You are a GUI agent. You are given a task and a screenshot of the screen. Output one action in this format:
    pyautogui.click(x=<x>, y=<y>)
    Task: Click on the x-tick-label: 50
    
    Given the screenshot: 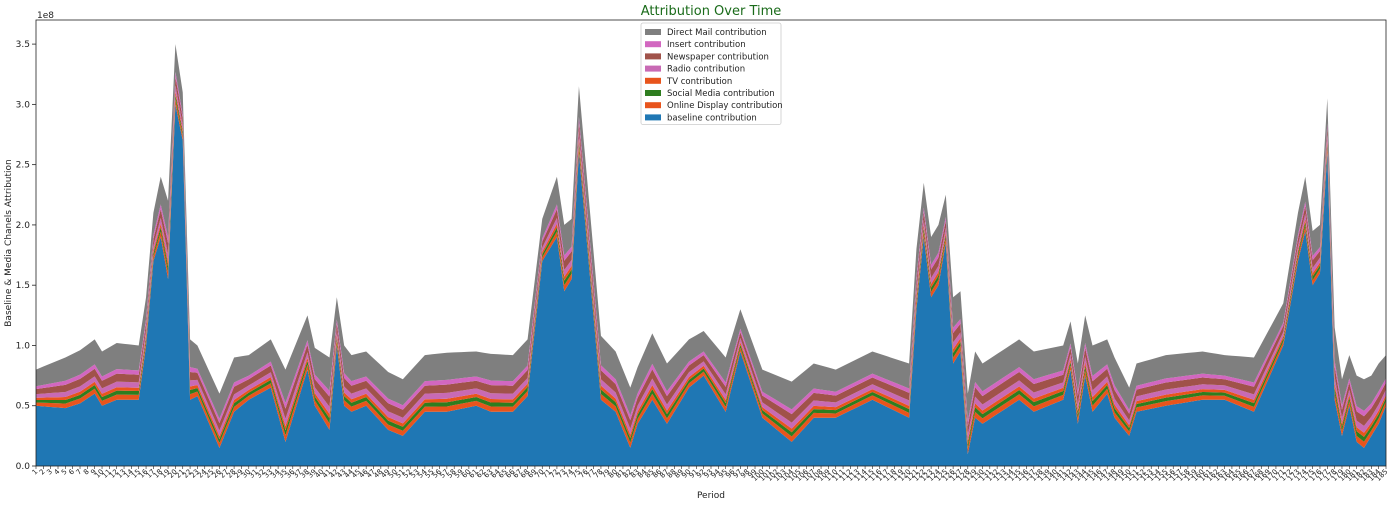 What is the action you would take?
    pyautogui.click(x=393, y=474)
    